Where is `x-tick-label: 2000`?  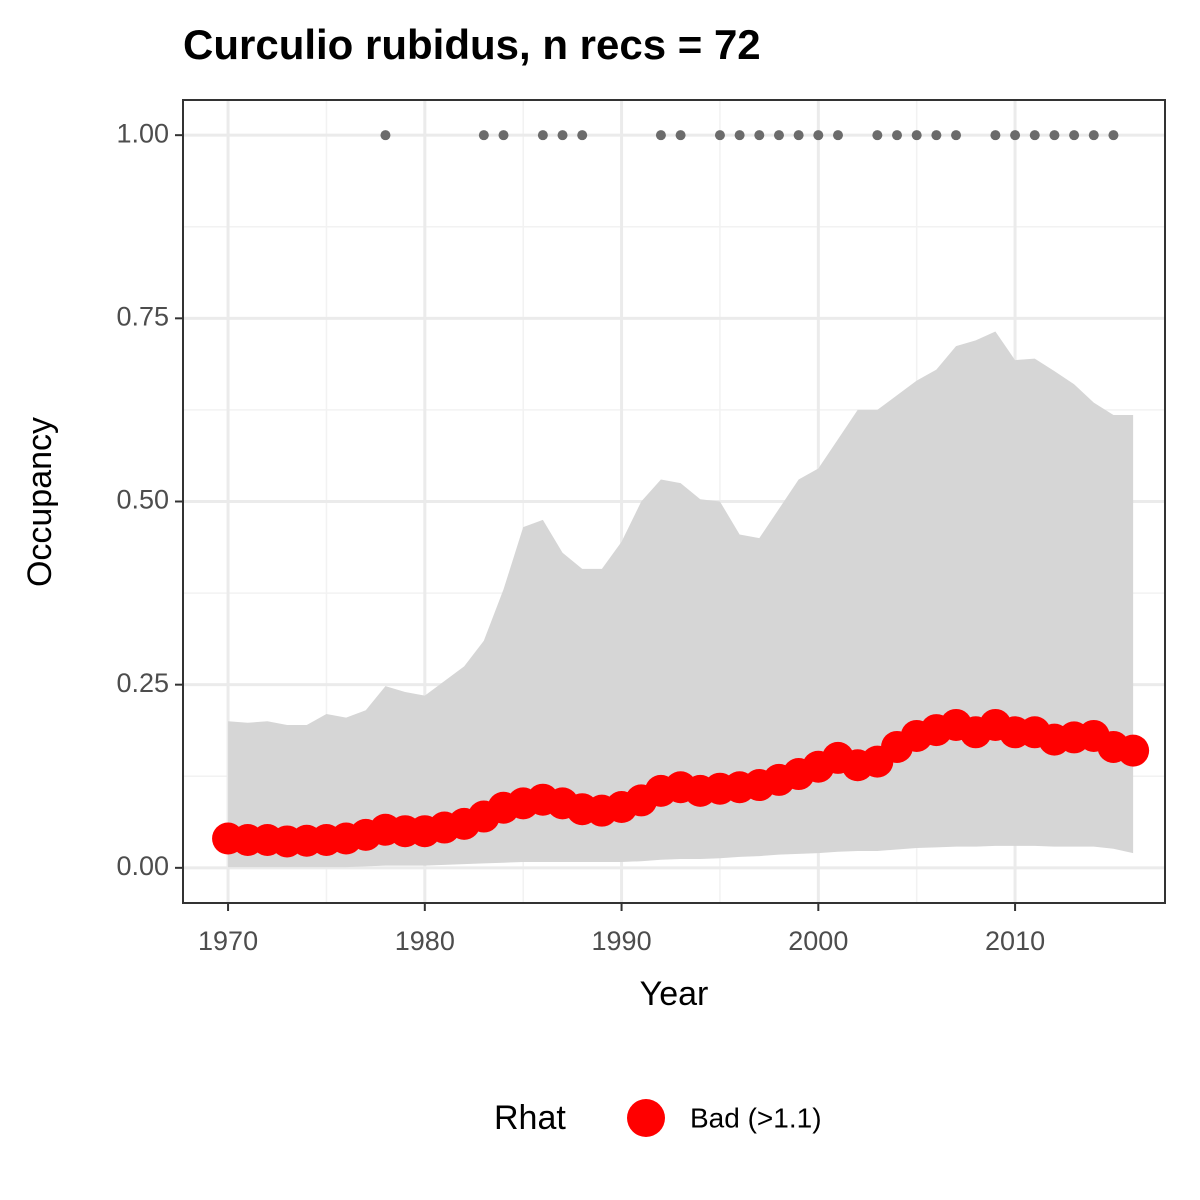 x-tick-label: 2000 is located at coordinates (818, 941).